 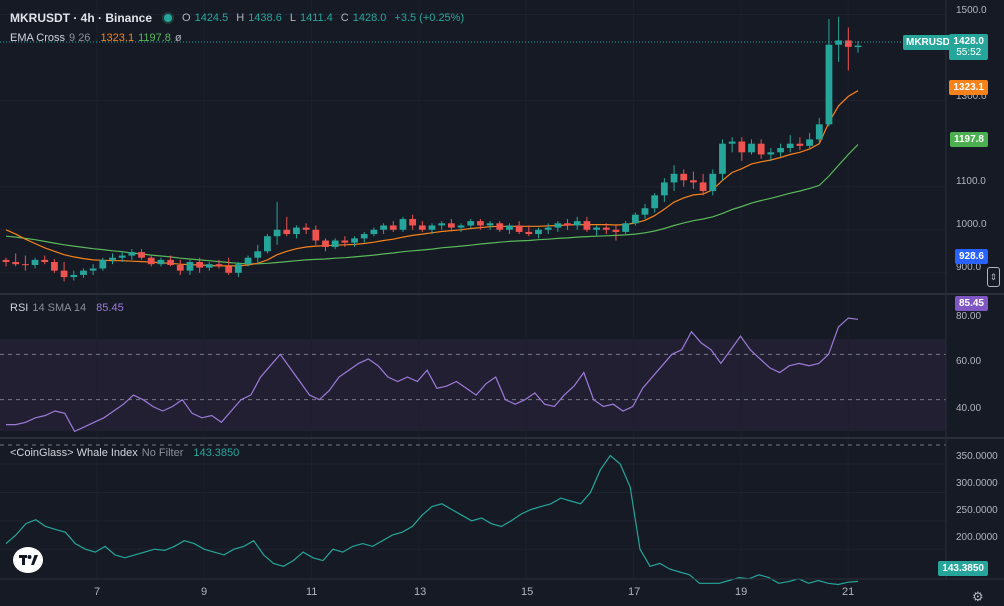 What do you see at coordinates (978, 596) in the screenshot?
I see `settings-gear-icon: ⚙` at bounding box center [978, 596].